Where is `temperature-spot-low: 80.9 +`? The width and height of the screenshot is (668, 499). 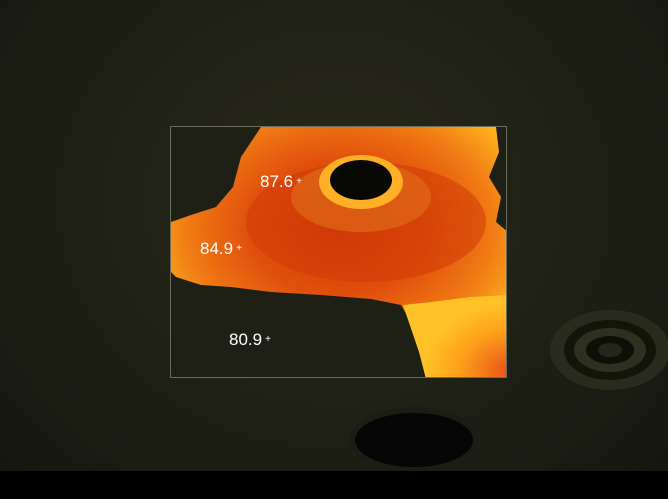
temperature-spot-low: 80.9 + is located at coordinates (250, 340).